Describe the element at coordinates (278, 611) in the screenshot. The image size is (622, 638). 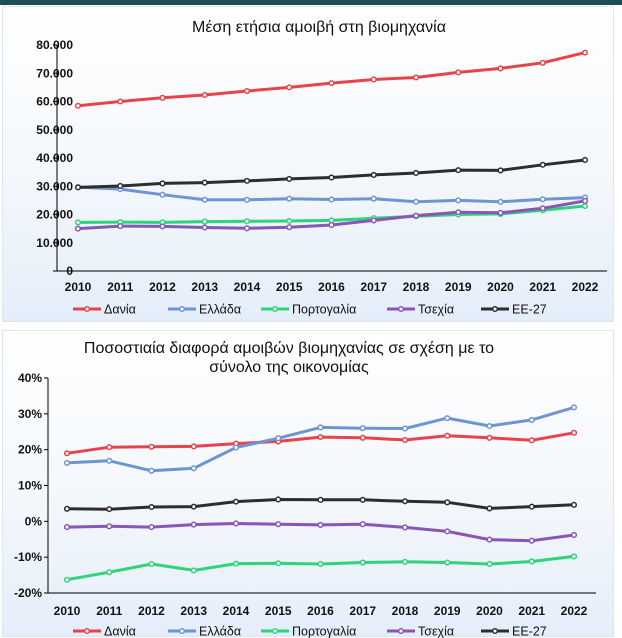
I see `x-tick-label: 2015` at that location.